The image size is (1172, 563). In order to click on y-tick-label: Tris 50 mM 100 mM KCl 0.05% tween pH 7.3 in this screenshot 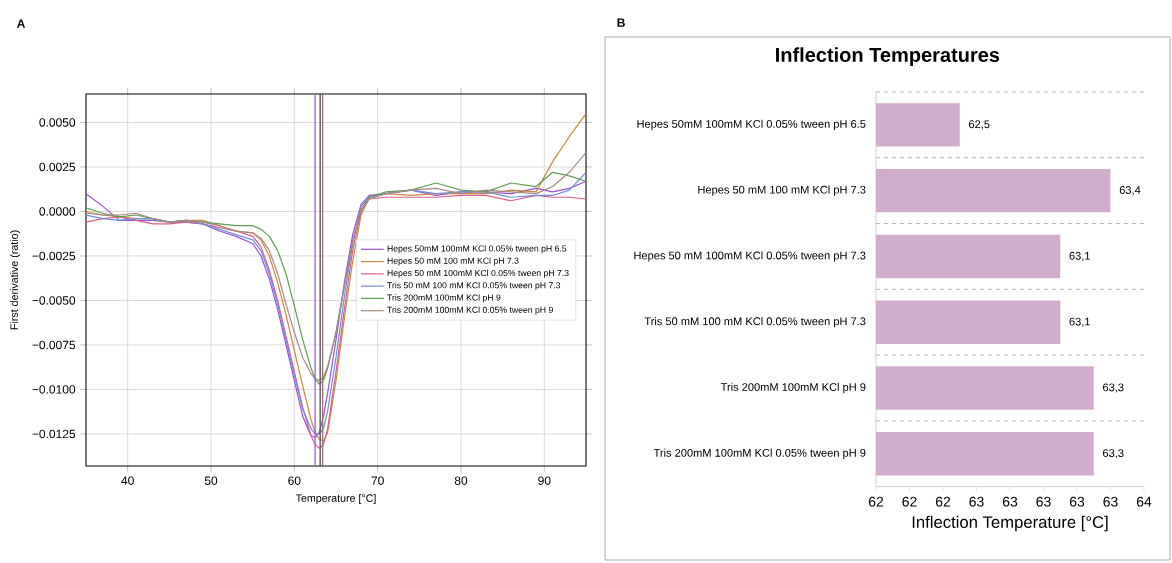, I will do `click(755, 322)`.